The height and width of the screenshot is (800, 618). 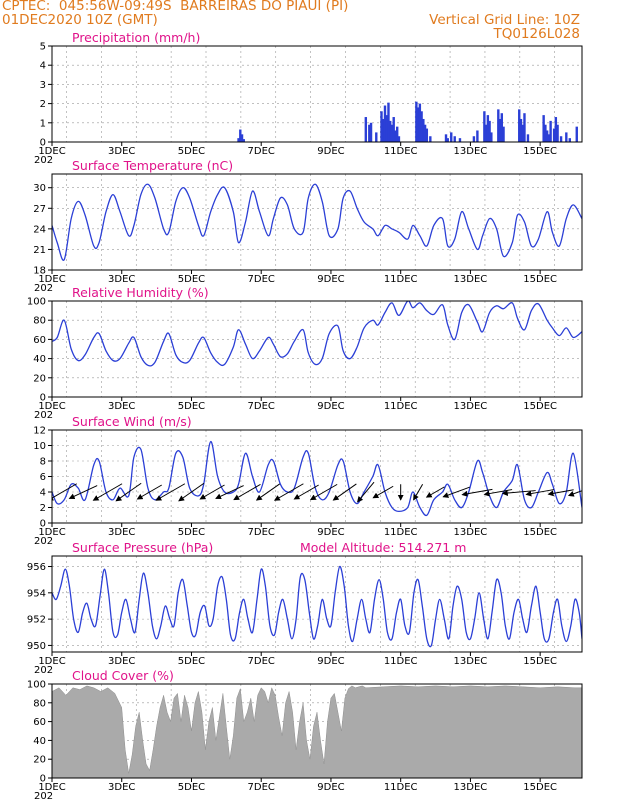 I want to click on wind-xtick-label: 3DEC, so click(x=121, y=532).